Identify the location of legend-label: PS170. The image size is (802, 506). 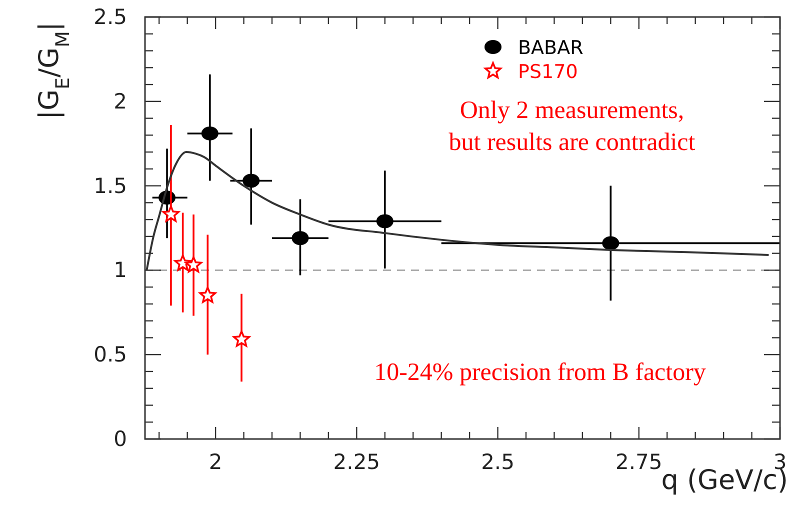
(548, 72).